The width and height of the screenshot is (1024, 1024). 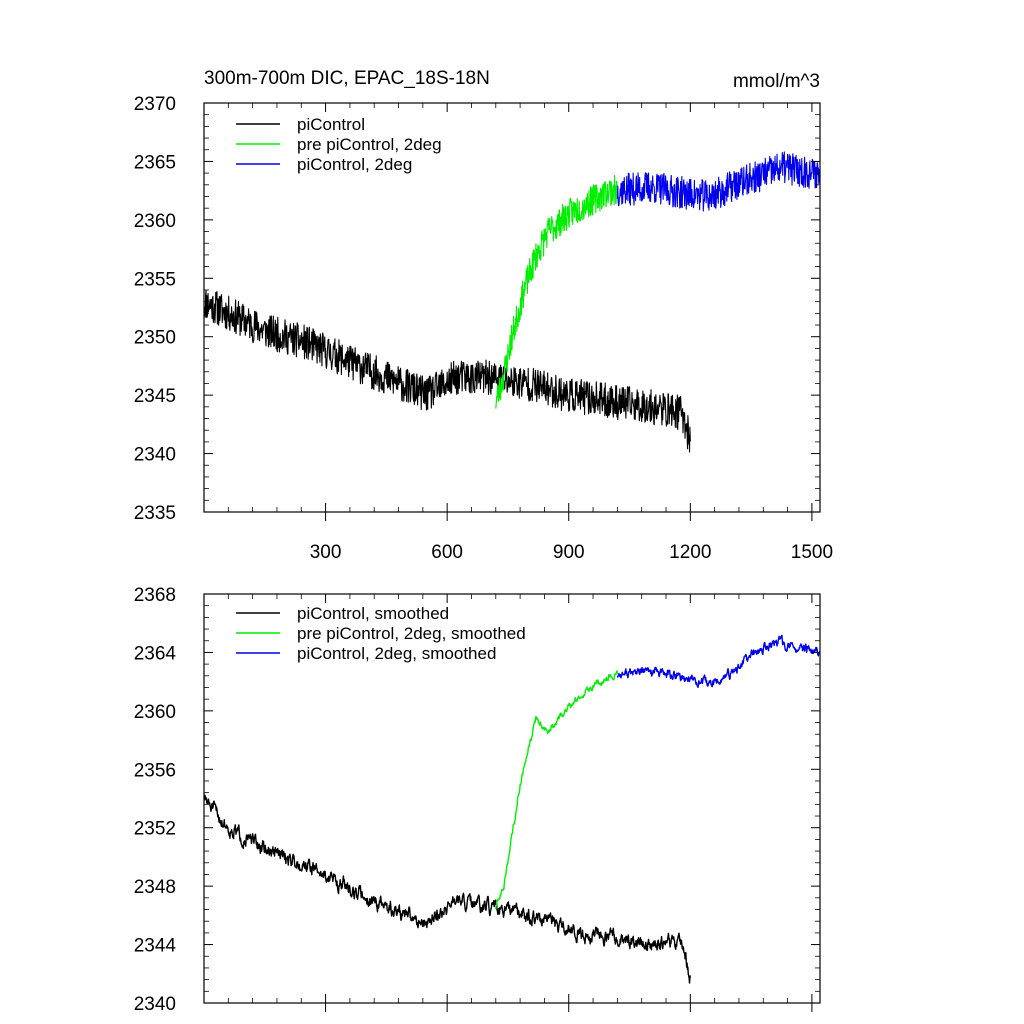 I want to click on bottom-y-tick-label: 2340, so click(x=155, y=1004).